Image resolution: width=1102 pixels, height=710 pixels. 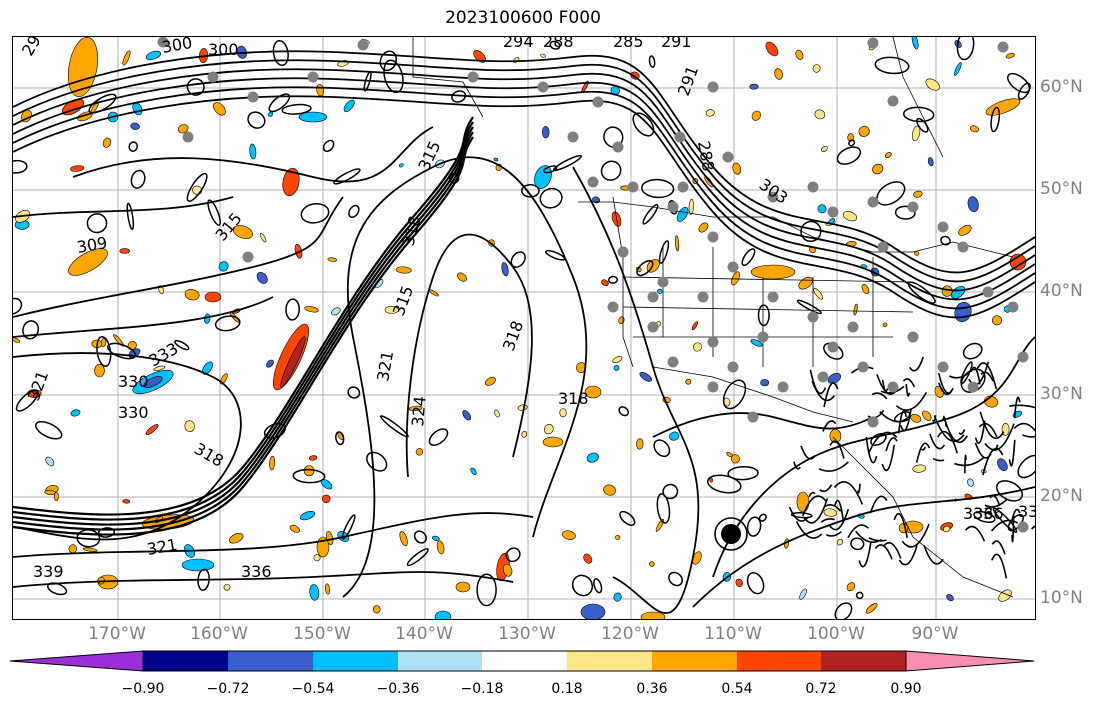 What do you see at coordinates (419, 411) in the screenshot?
I see `contour-label: 324` at bounding box center [419, 411].